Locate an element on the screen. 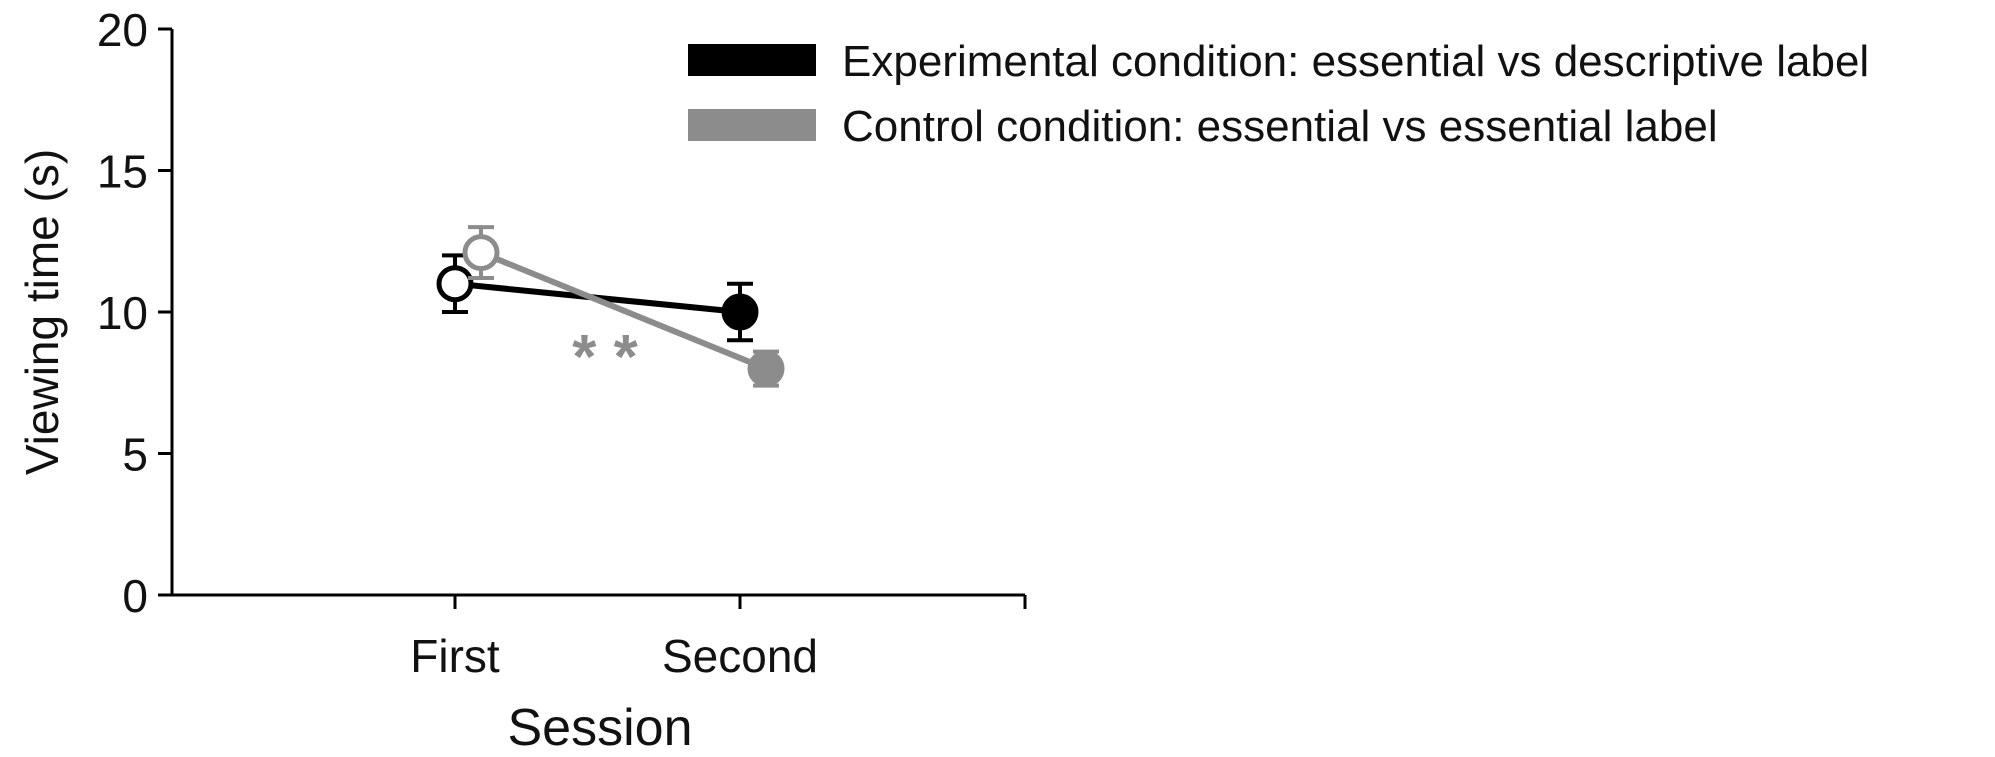  series-line is located at coordinates (623, 310).